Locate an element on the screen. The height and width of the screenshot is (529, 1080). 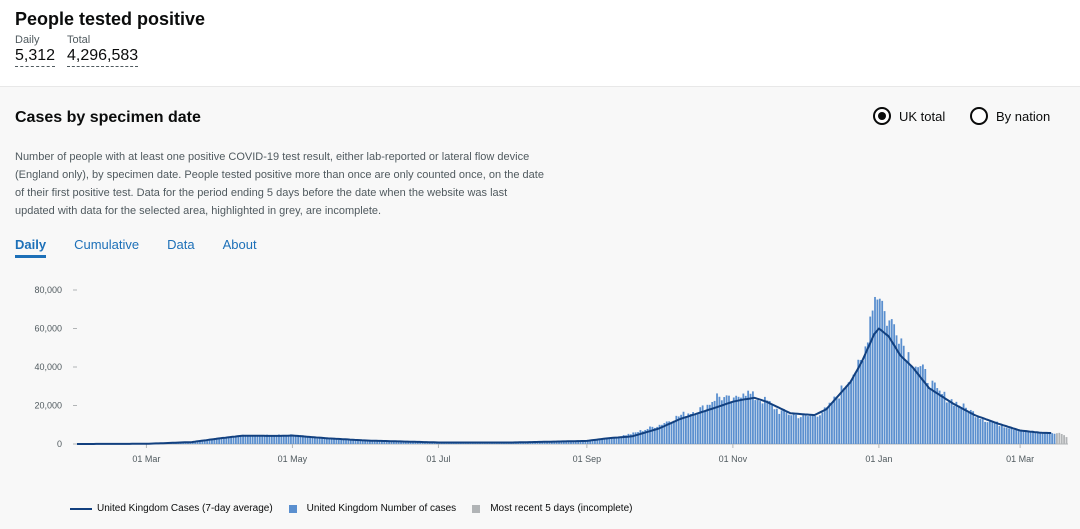
radio-by-nation: By nation is located at coordinates (1010, 116).